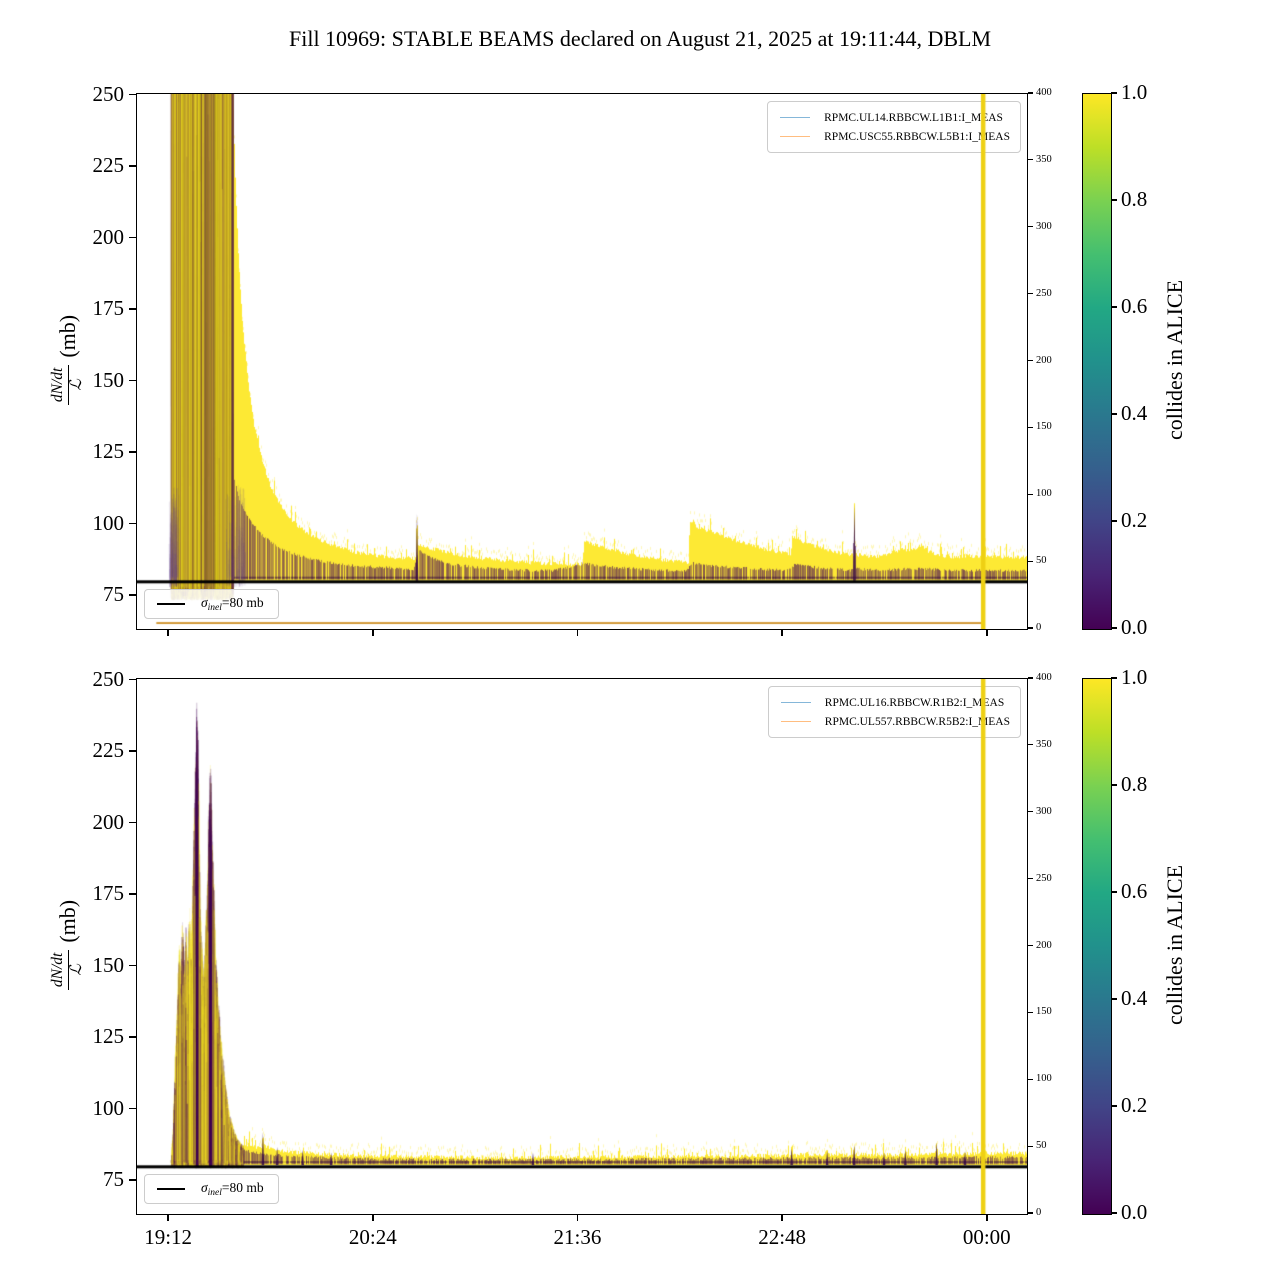 The width and height of the screenshot is (1280, 1280). What do you see at coordinates (171, 604) in the screenshot?
I see `sigma-line-sample` at bounding box center [171, 604].